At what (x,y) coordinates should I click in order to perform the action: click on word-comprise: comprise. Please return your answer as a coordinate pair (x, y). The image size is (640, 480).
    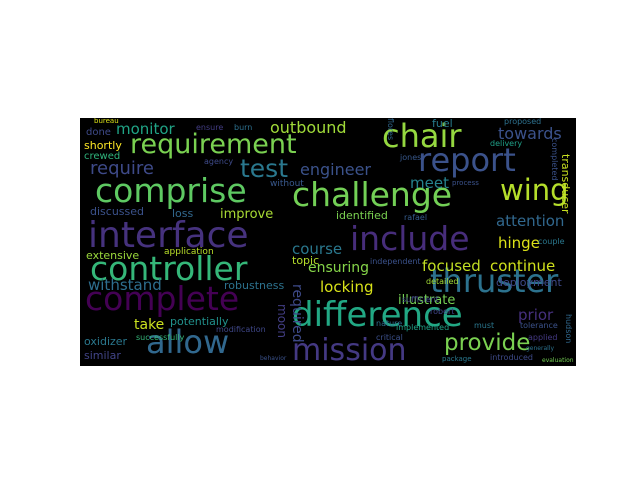
    Looking at the image, I should click on (171, 190).